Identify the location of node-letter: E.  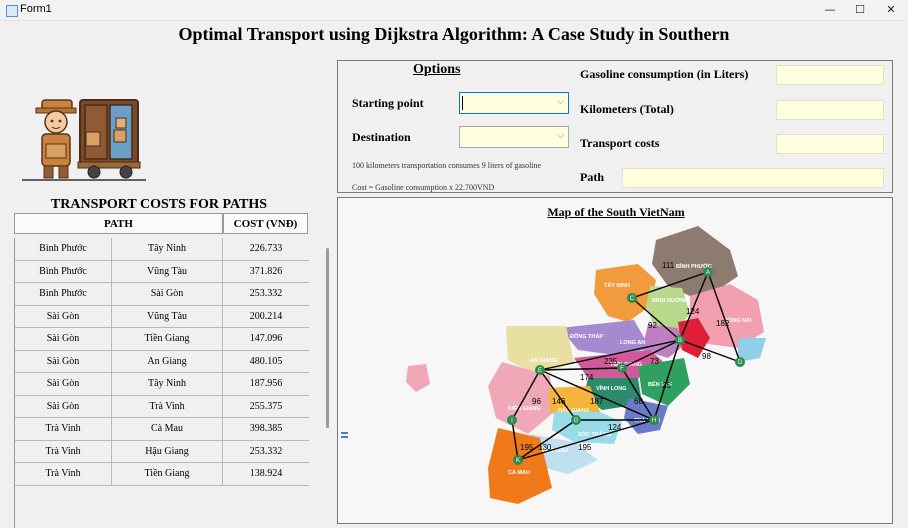
(540, 371).